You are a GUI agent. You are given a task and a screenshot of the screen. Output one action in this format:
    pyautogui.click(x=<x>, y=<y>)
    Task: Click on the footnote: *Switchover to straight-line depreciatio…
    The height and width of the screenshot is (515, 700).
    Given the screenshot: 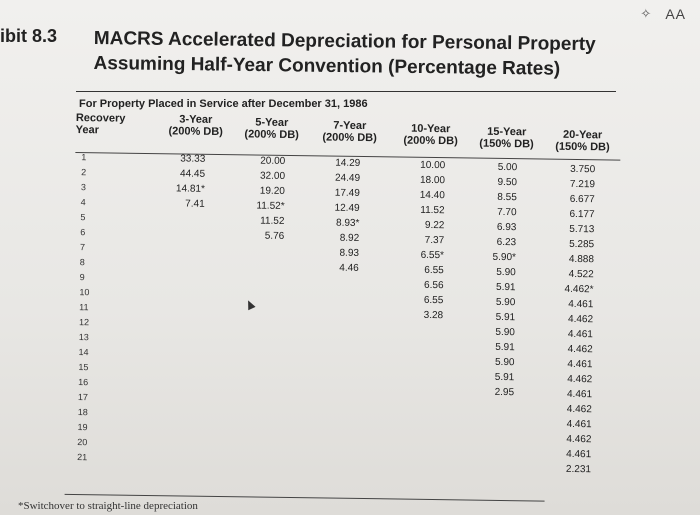 What is the action you would take?
    pyautogui.click(x=108, y=506)
    